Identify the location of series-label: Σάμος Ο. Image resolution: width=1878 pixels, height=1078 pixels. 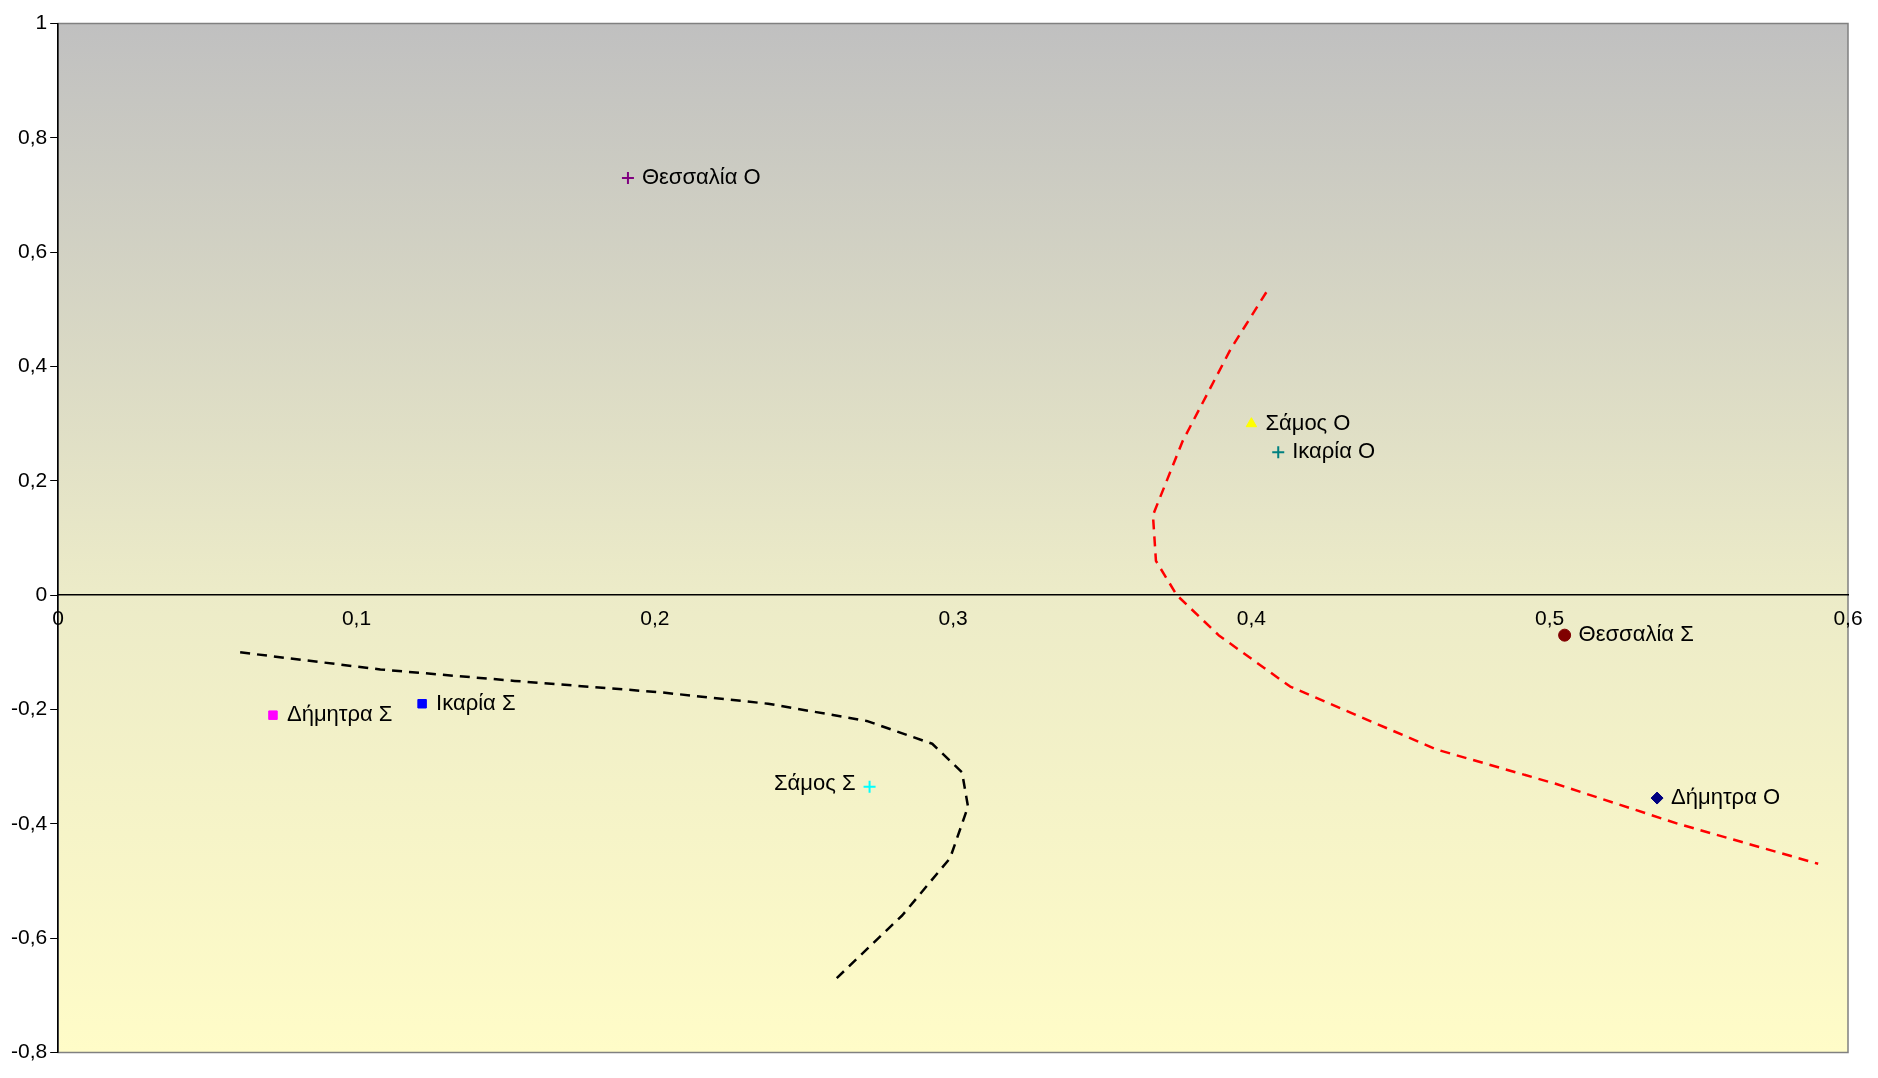
(1308, 422).